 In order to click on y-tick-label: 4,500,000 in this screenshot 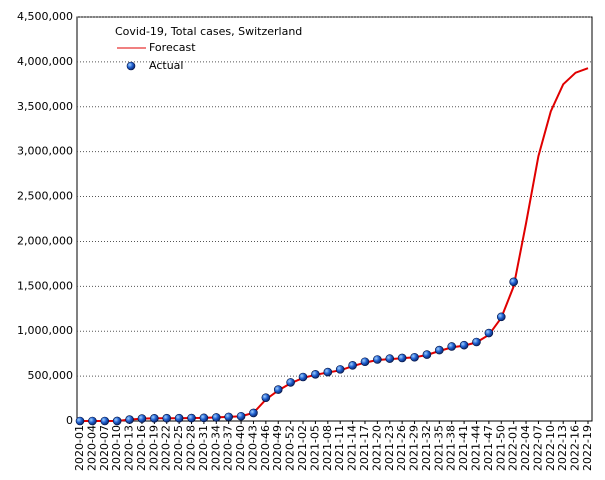, I will do `click(45, 16)`.